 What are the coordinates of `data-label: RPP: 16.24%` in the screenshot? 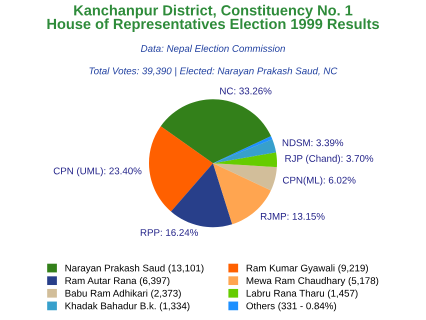 It's located at (169, 232).